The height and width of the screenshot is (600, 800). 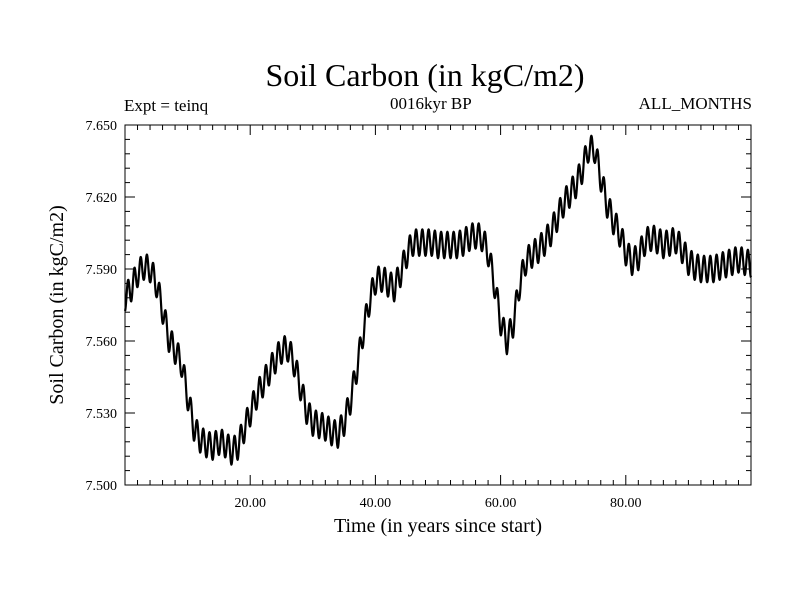 I want to click on chart-title: Soil Carbon (in kgC/m2), so click(x=425, y=75).